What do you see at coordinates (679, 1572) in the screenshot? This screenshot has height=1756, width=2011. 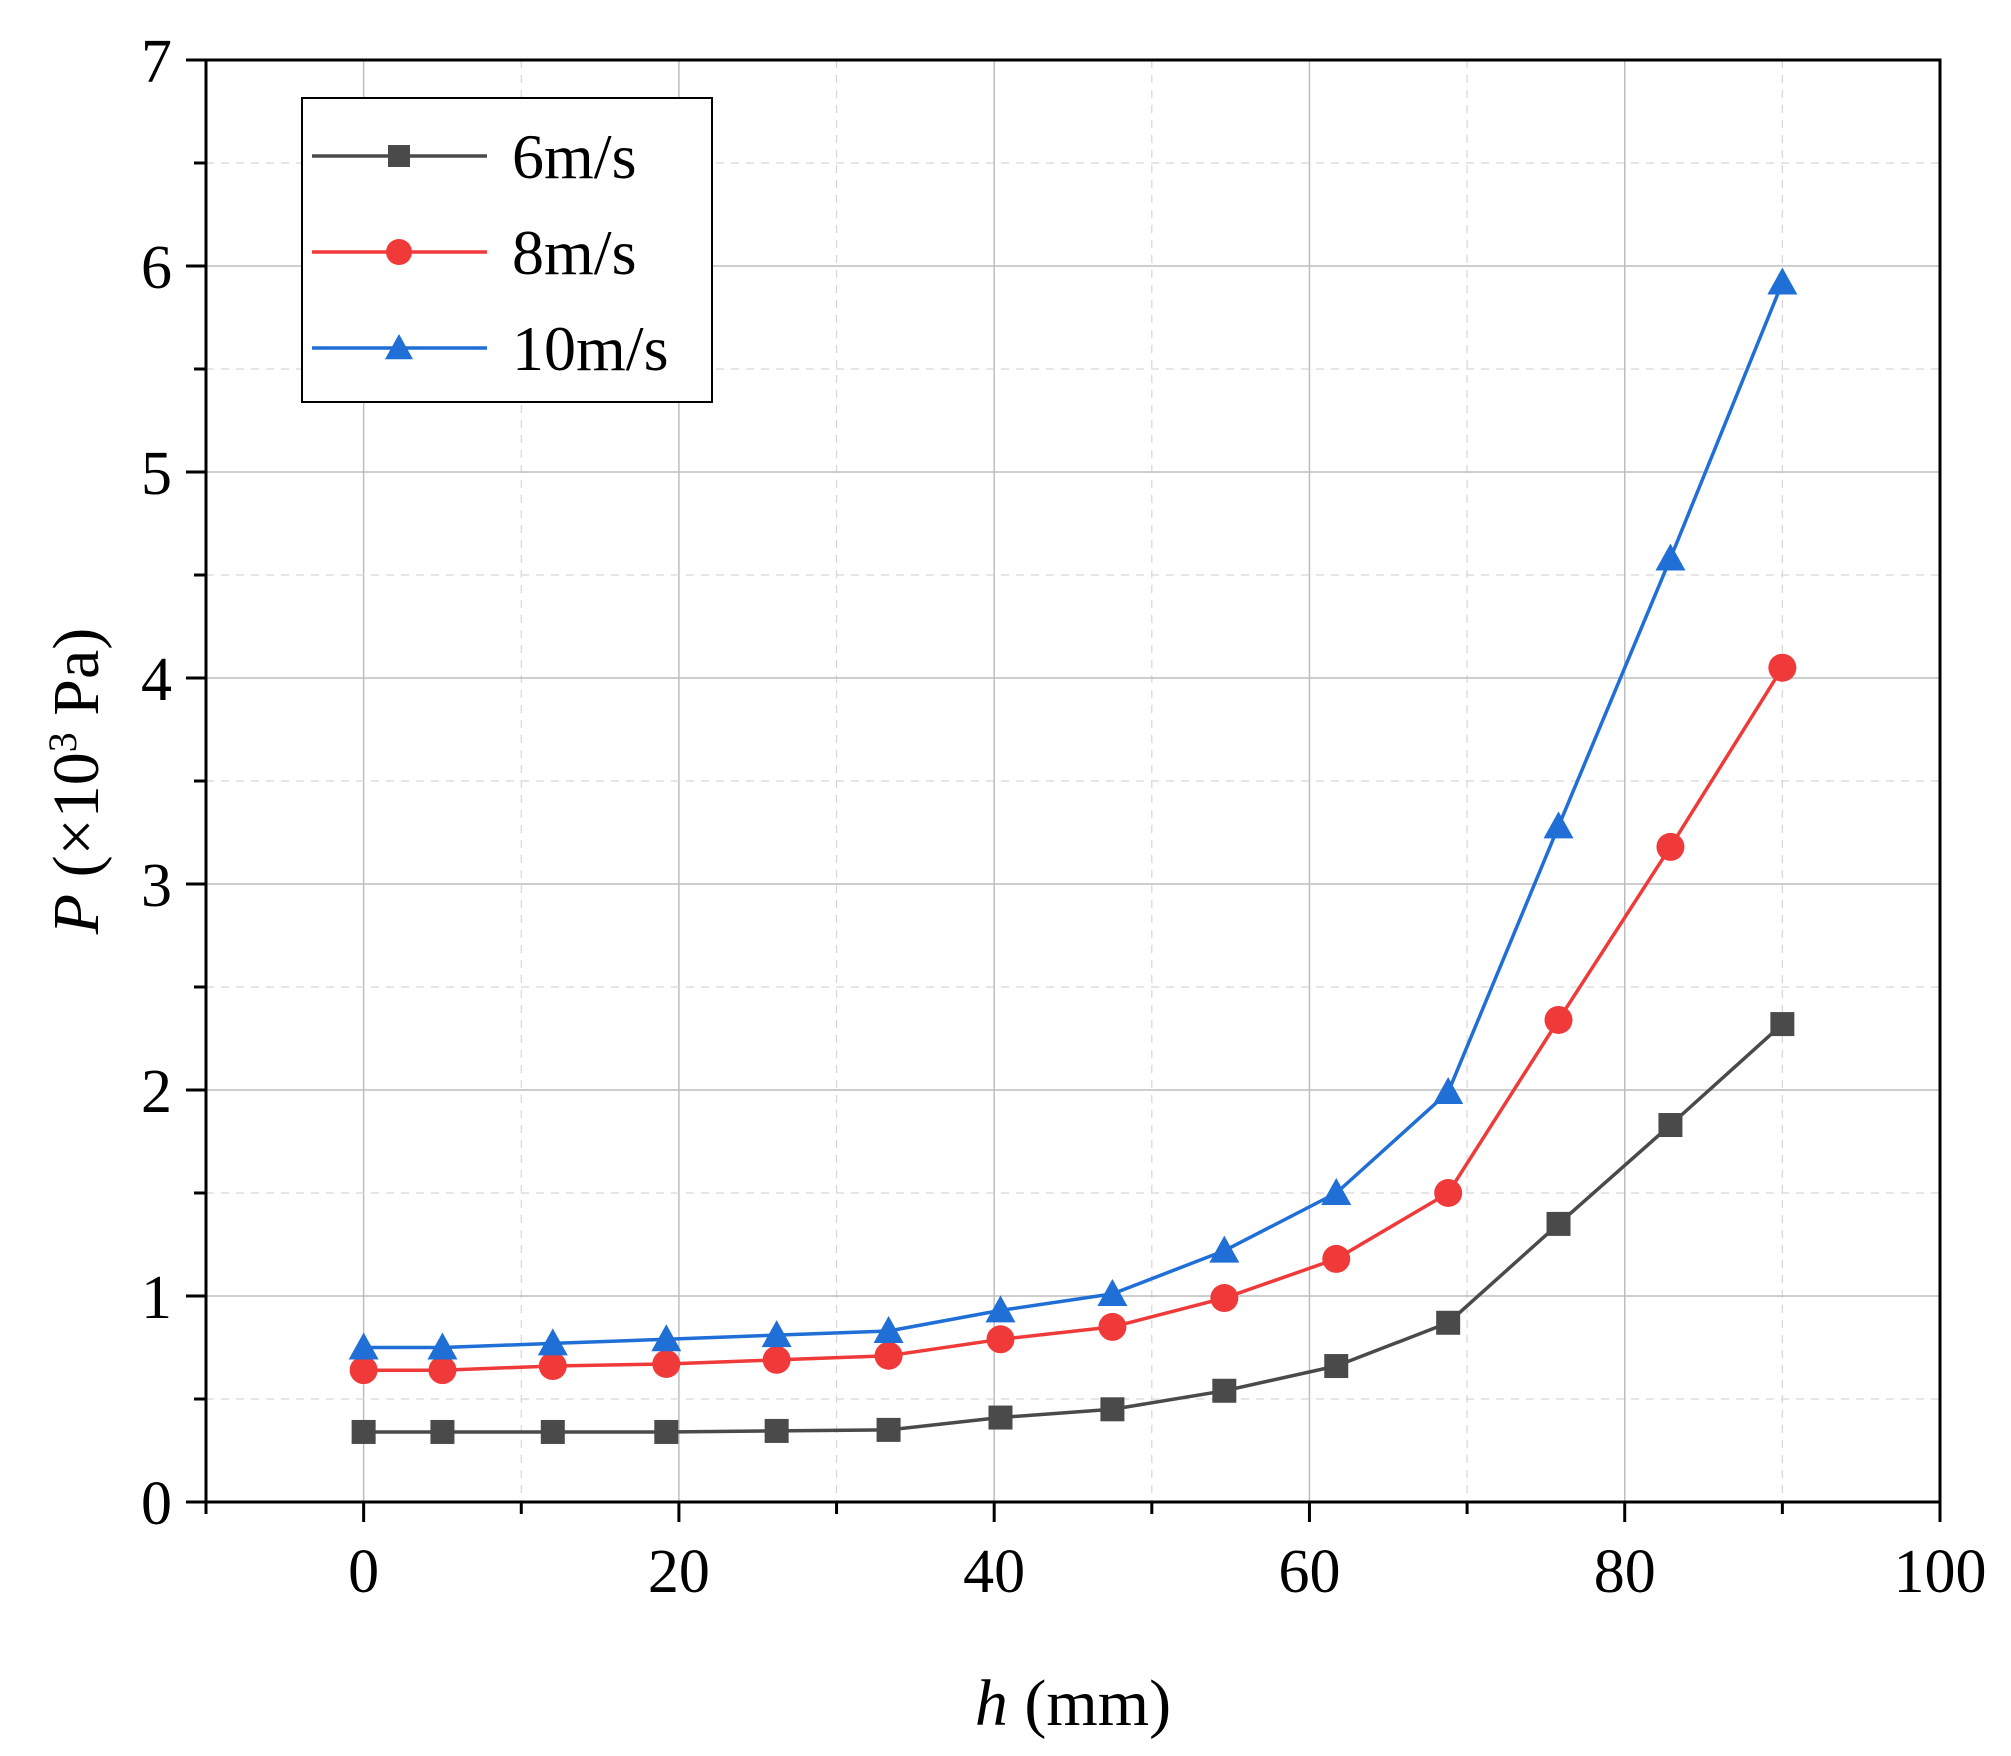 I see `x-tick-label: 20` at bounding box center [679, 1572].